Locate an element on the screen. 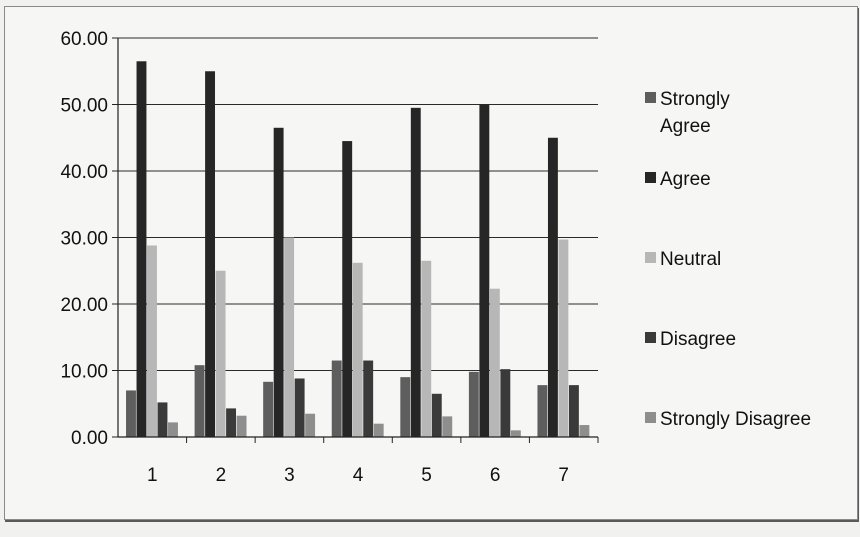  legend-label: Strongly Agree is located at coordinates (695, 113).